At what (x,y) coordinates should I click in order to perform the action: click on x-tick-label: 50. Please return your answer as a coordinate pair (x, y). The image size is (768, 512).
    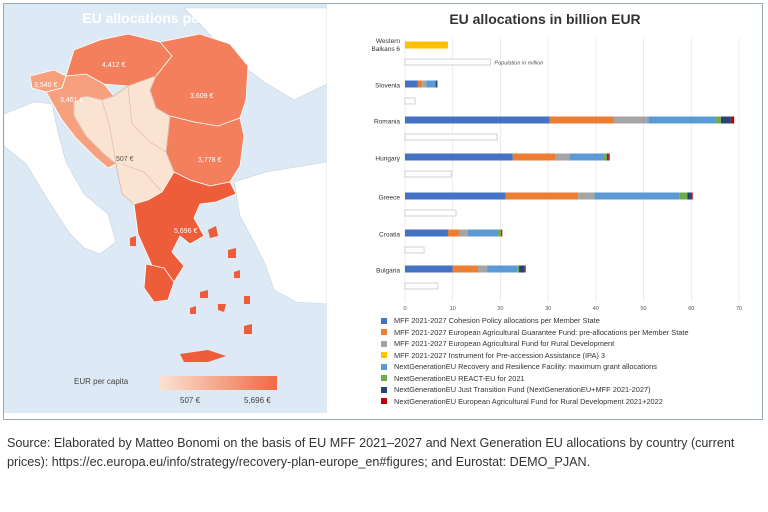
    Looking at the image, I should click on (644, 309).